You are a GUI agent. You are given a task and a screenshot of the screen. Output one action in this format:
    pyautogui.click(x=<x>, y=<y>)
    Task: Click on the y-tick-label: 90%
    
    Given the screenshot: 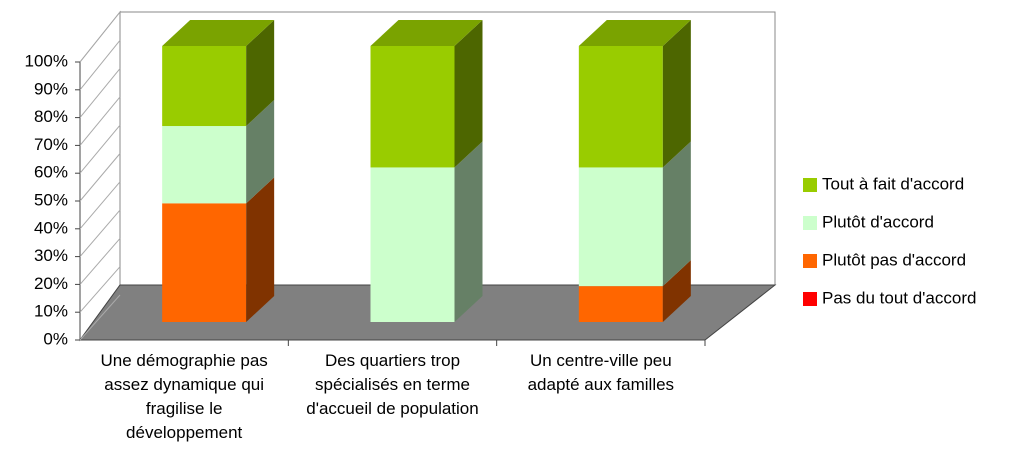 What is the action you would take?
    pyautogui.click(x=51, y=88)
    